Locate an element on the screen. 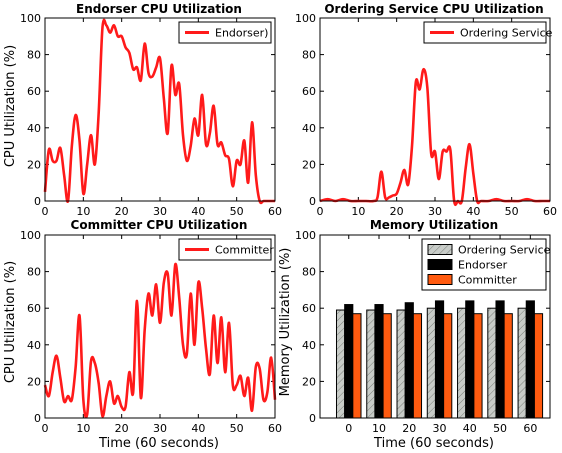  chart-title: Committer CPU Utilization is located at coordinates (159, 225).